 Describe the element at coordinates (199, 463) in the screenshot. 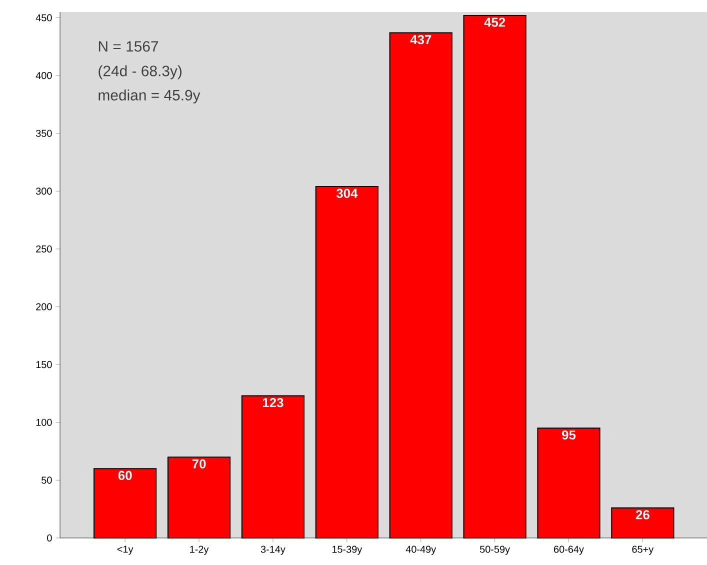

I see `data-label: 70` at that location.